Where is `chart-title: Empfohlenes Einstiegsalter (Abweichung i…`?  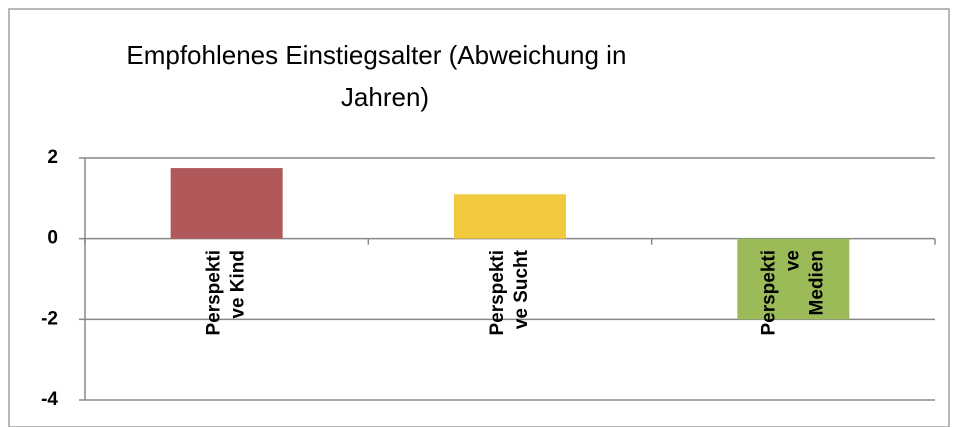 chart-title: Empfohlenes Einstiegsalter (Abweichung i… is located at coordinates (379, 76).